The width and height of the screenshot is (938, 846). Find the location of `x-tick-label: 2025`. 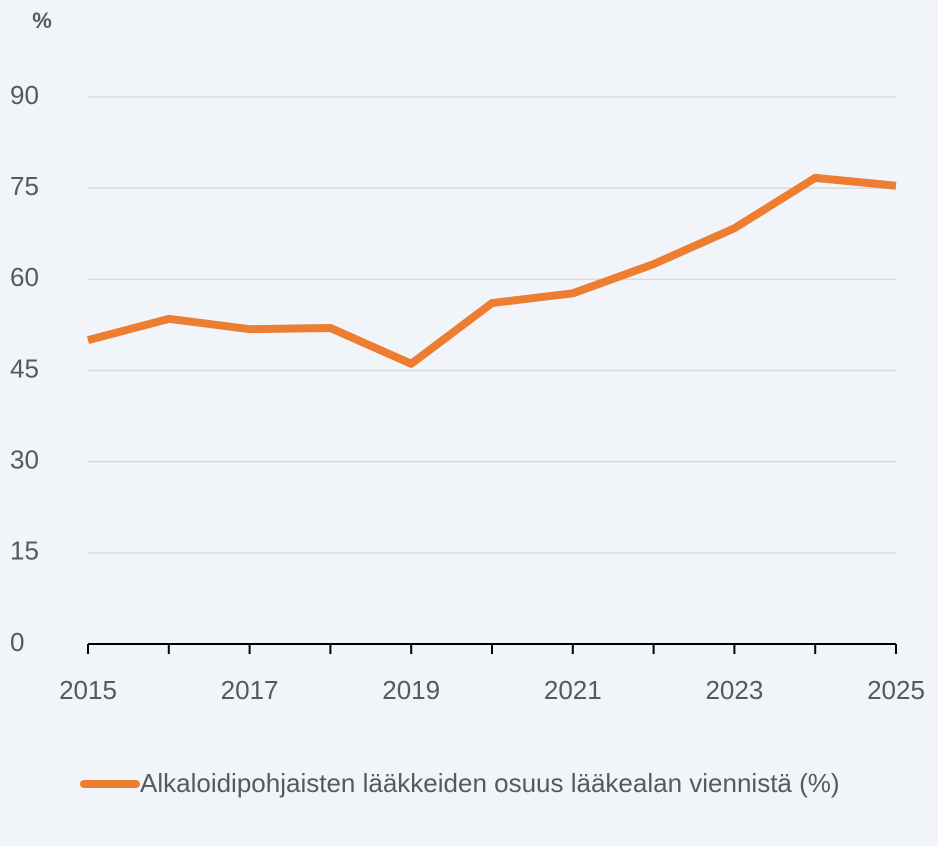

x-tick-label: 2025 is located at coordinates (896, 690).